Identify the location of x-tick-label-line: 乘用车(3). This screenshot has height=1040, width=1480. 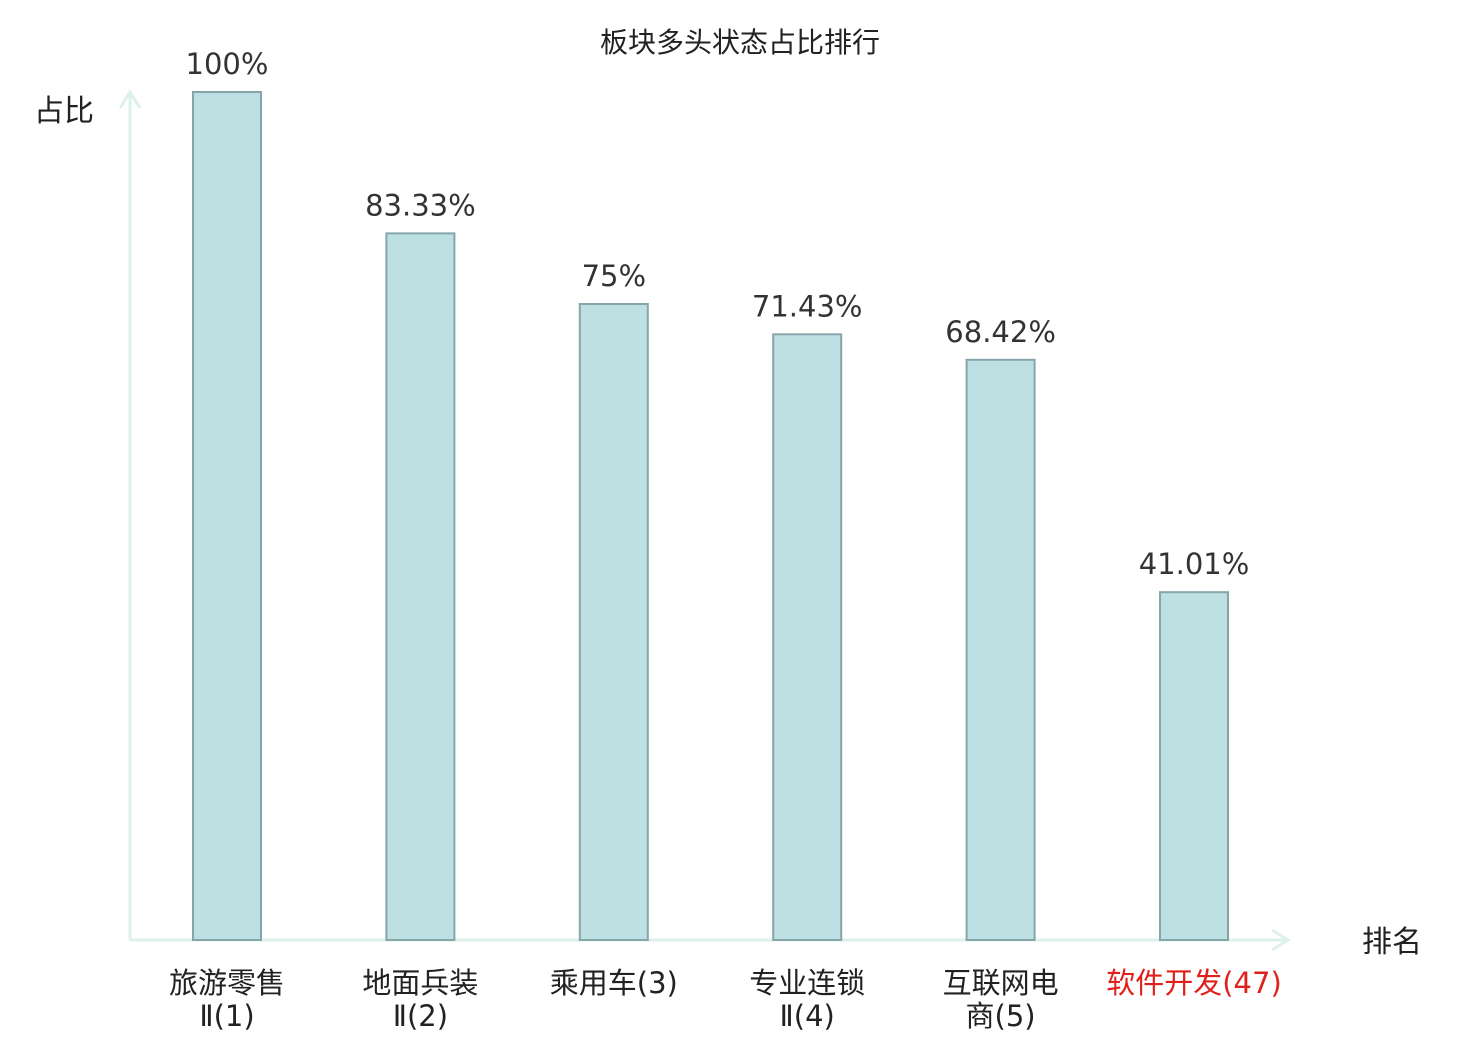
(614, 983).